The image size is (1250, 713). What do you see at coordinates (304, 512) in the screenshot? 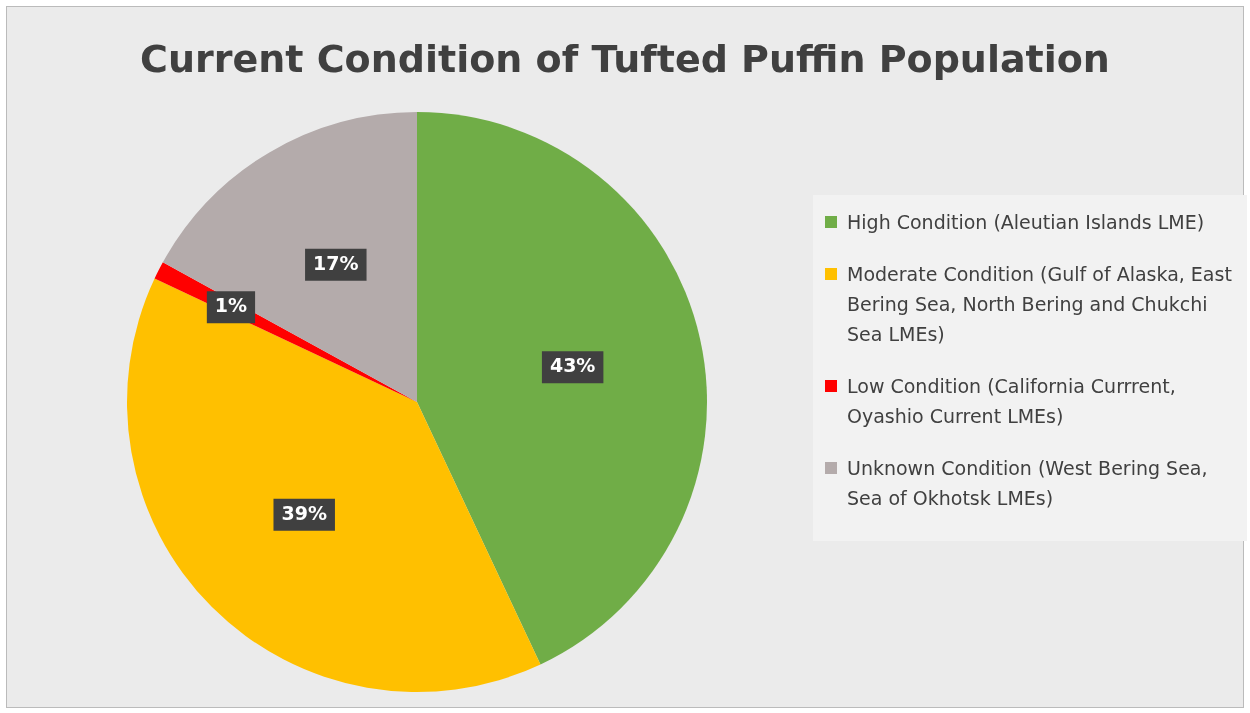
I see `data-label: 39%` at bounding box center [304, 512].